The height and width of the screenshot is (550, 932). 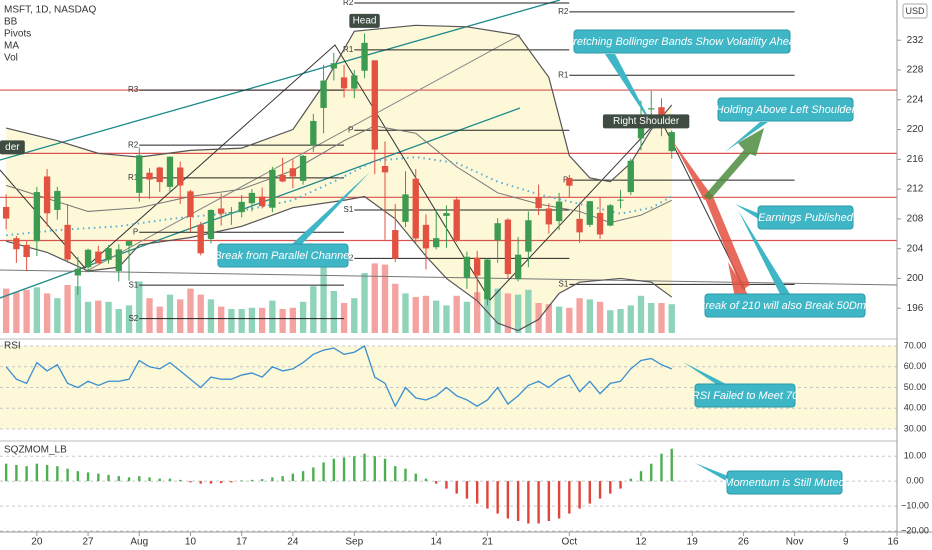 What do you see at coordinates (50, 10) in the screenshot?
I see `symbol-title: MSFT, 1D, NASDAQ` at bounding box center [50, 10].